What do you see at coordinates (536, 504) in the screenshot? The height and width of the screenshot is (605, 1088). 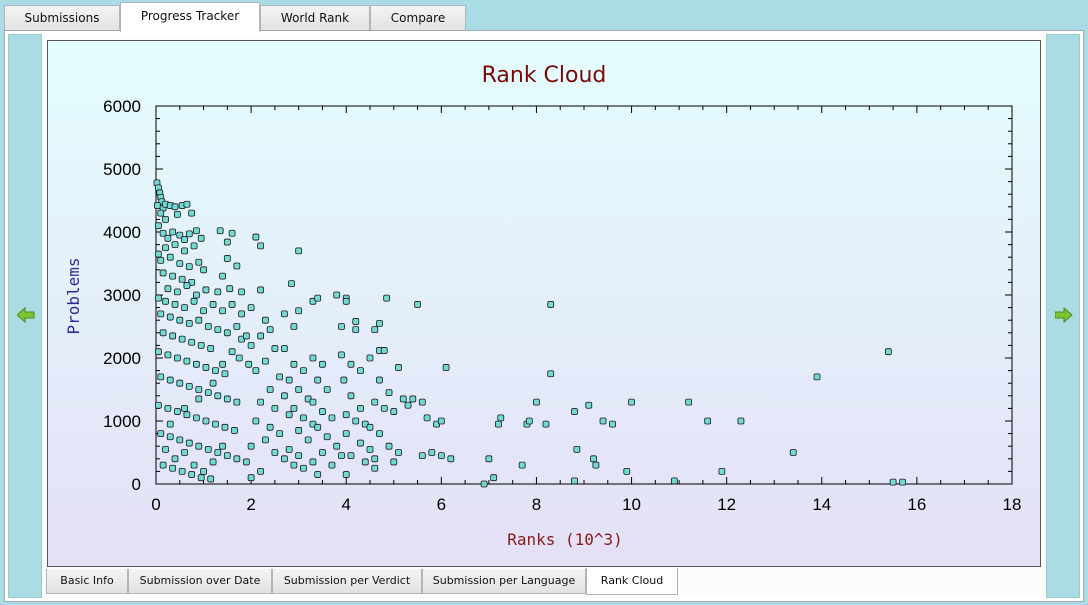 I see `x-tick-label: 8` at bounding box center [536, 504].